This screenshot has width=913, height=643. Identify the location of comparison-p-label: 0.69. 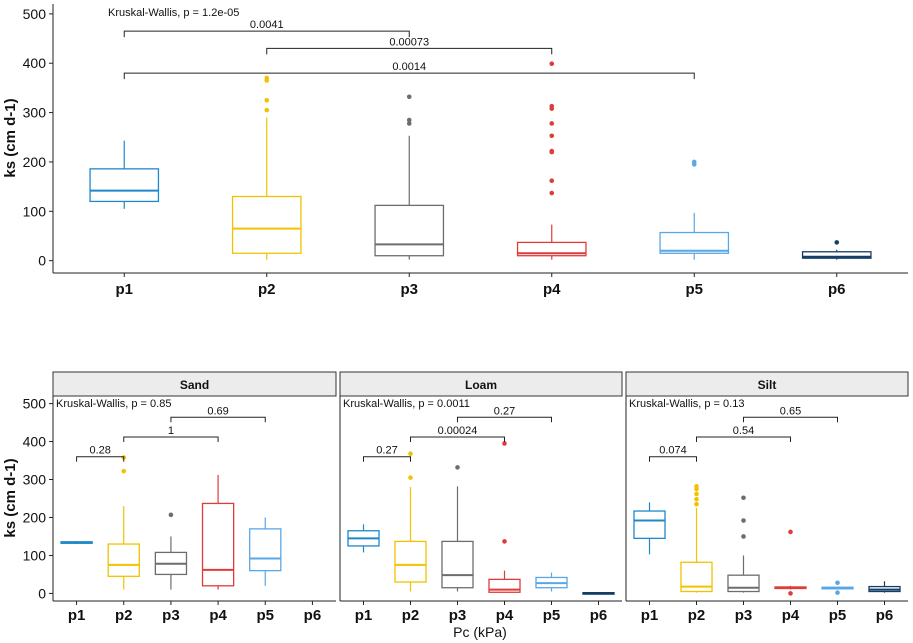
(217, 411).